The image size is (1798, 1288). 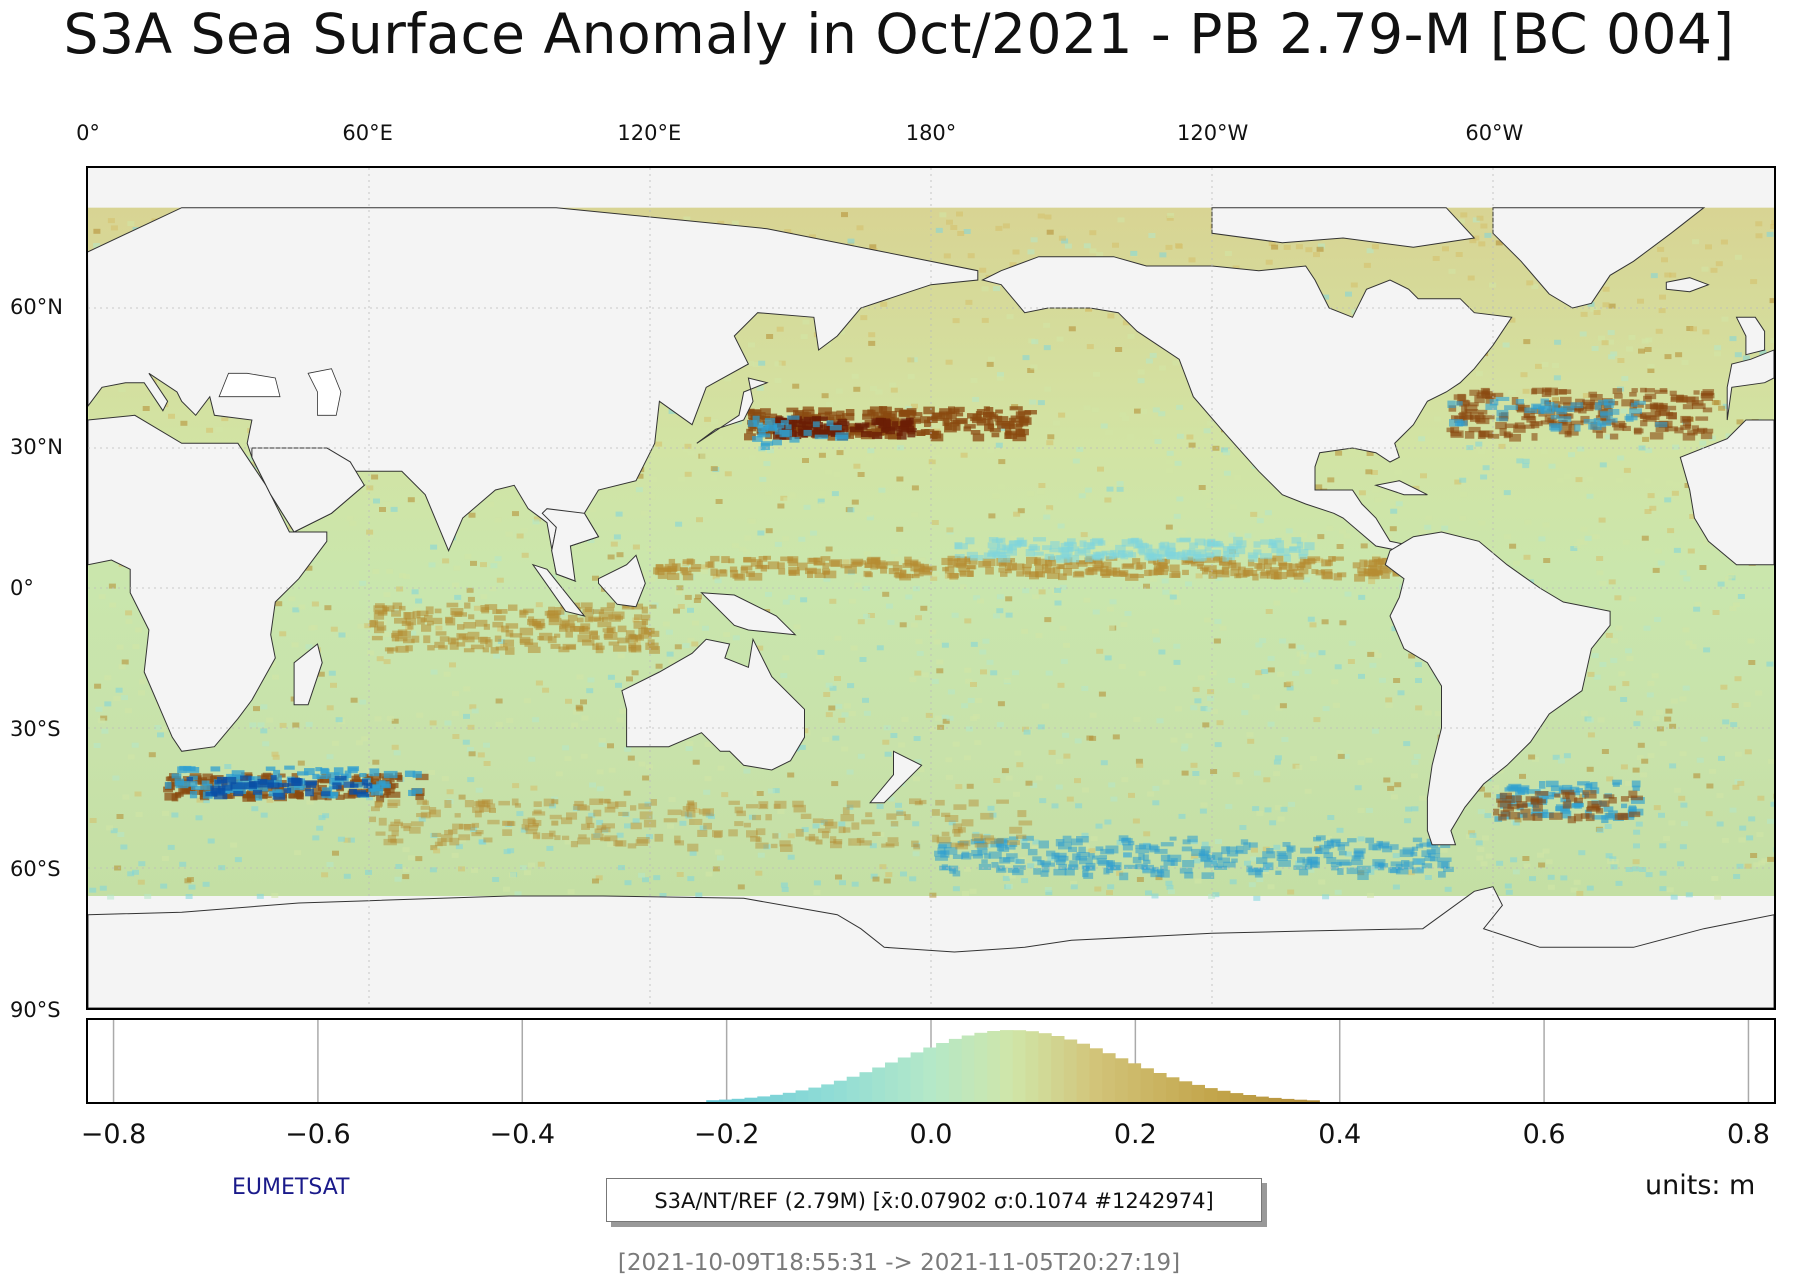 I want to click on canada-arctic-land, so click(x=1343, y=227).